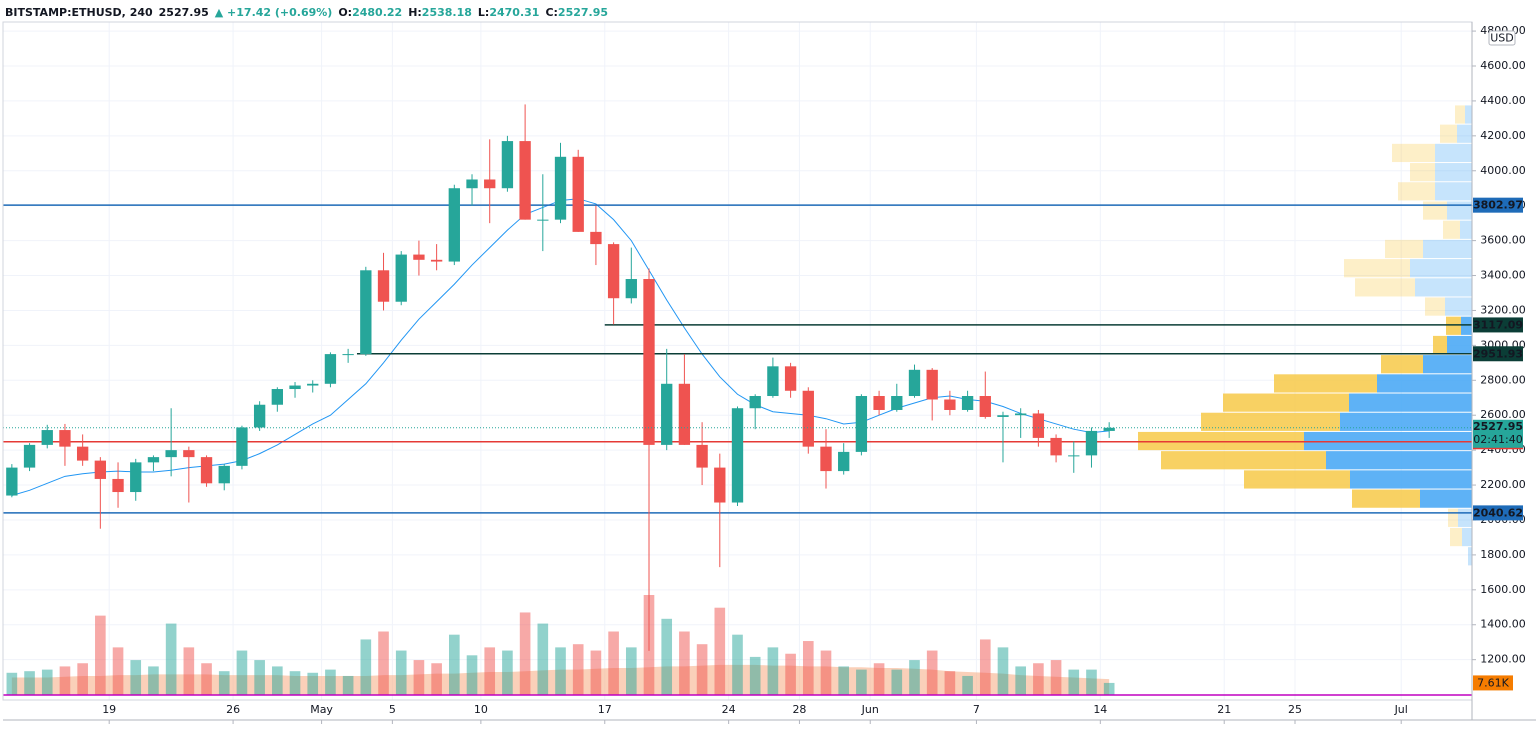  Describe the element at coordinates (233, 709) in the screenshot. I see `x-tick-label: 26` at that location.